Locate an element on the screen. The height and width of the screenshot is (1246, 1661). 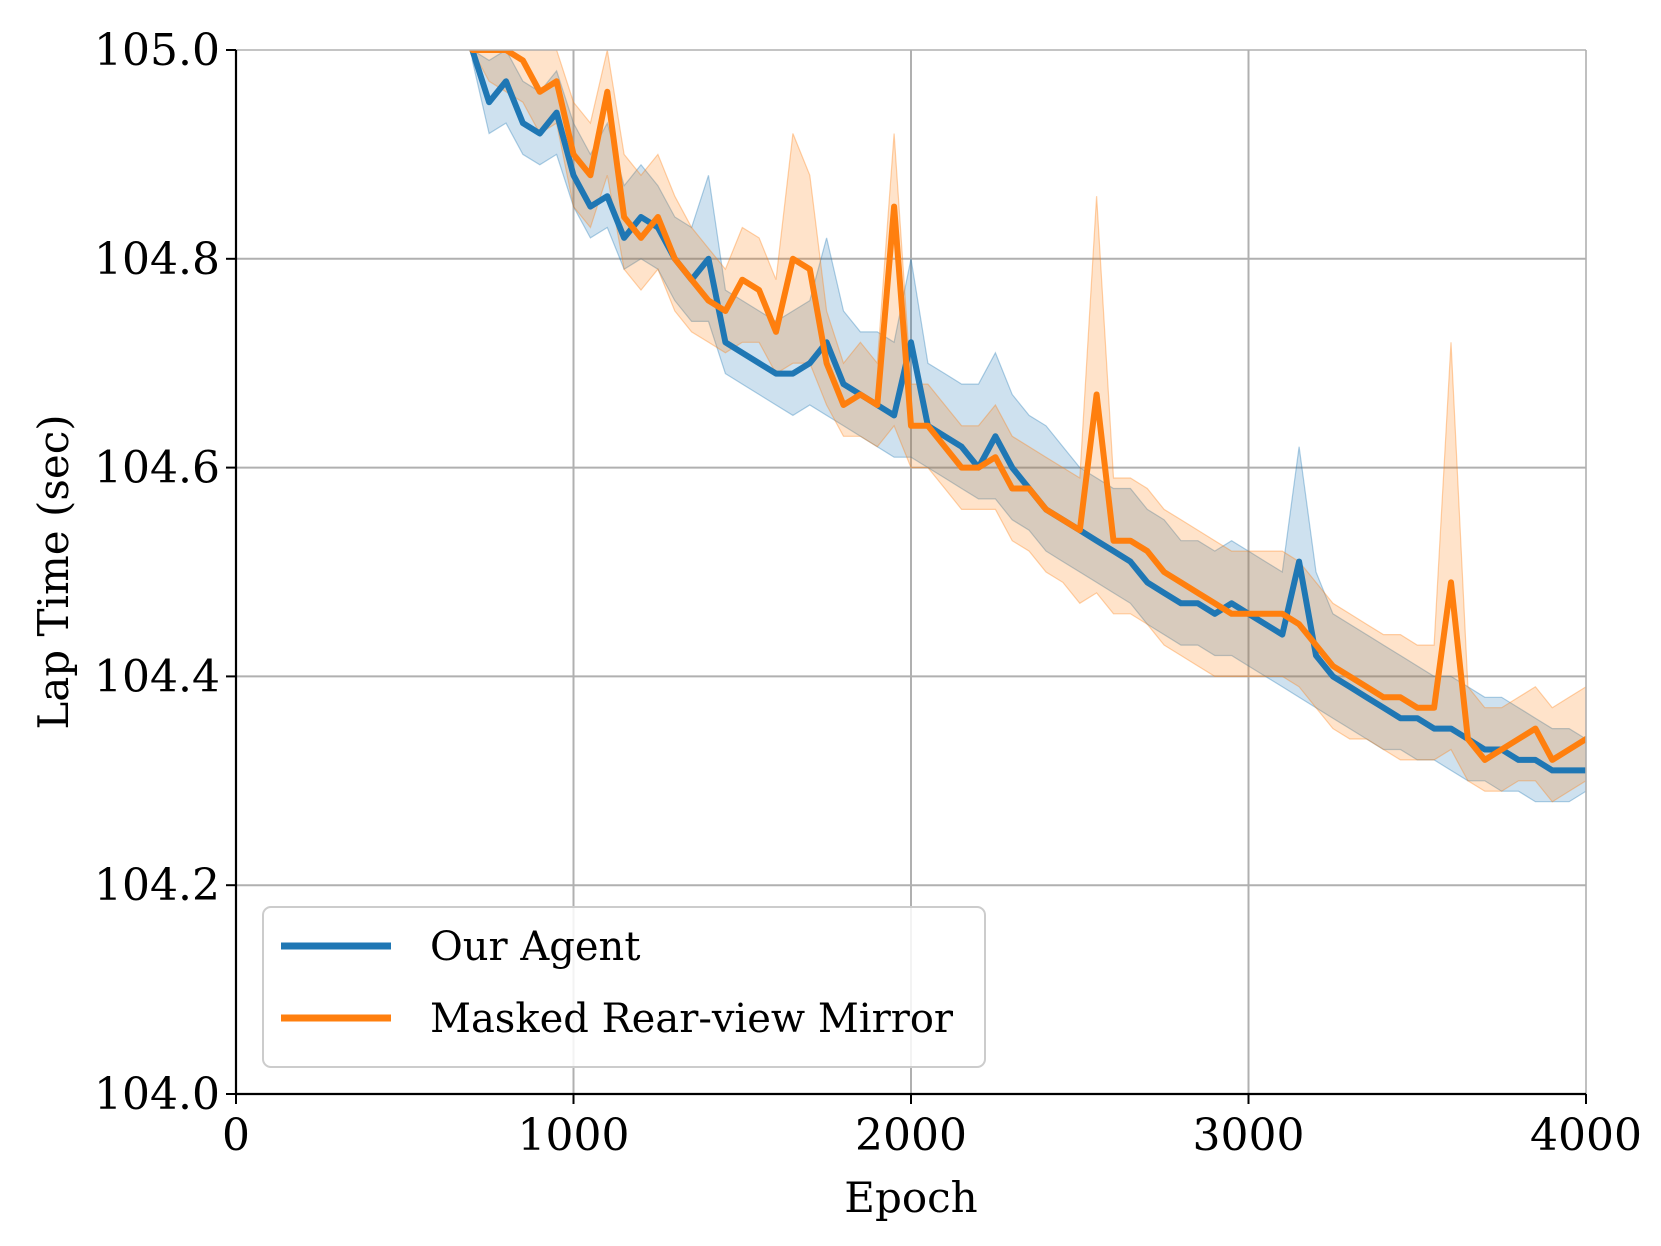
legend-box is located at coordinates (624, 987).